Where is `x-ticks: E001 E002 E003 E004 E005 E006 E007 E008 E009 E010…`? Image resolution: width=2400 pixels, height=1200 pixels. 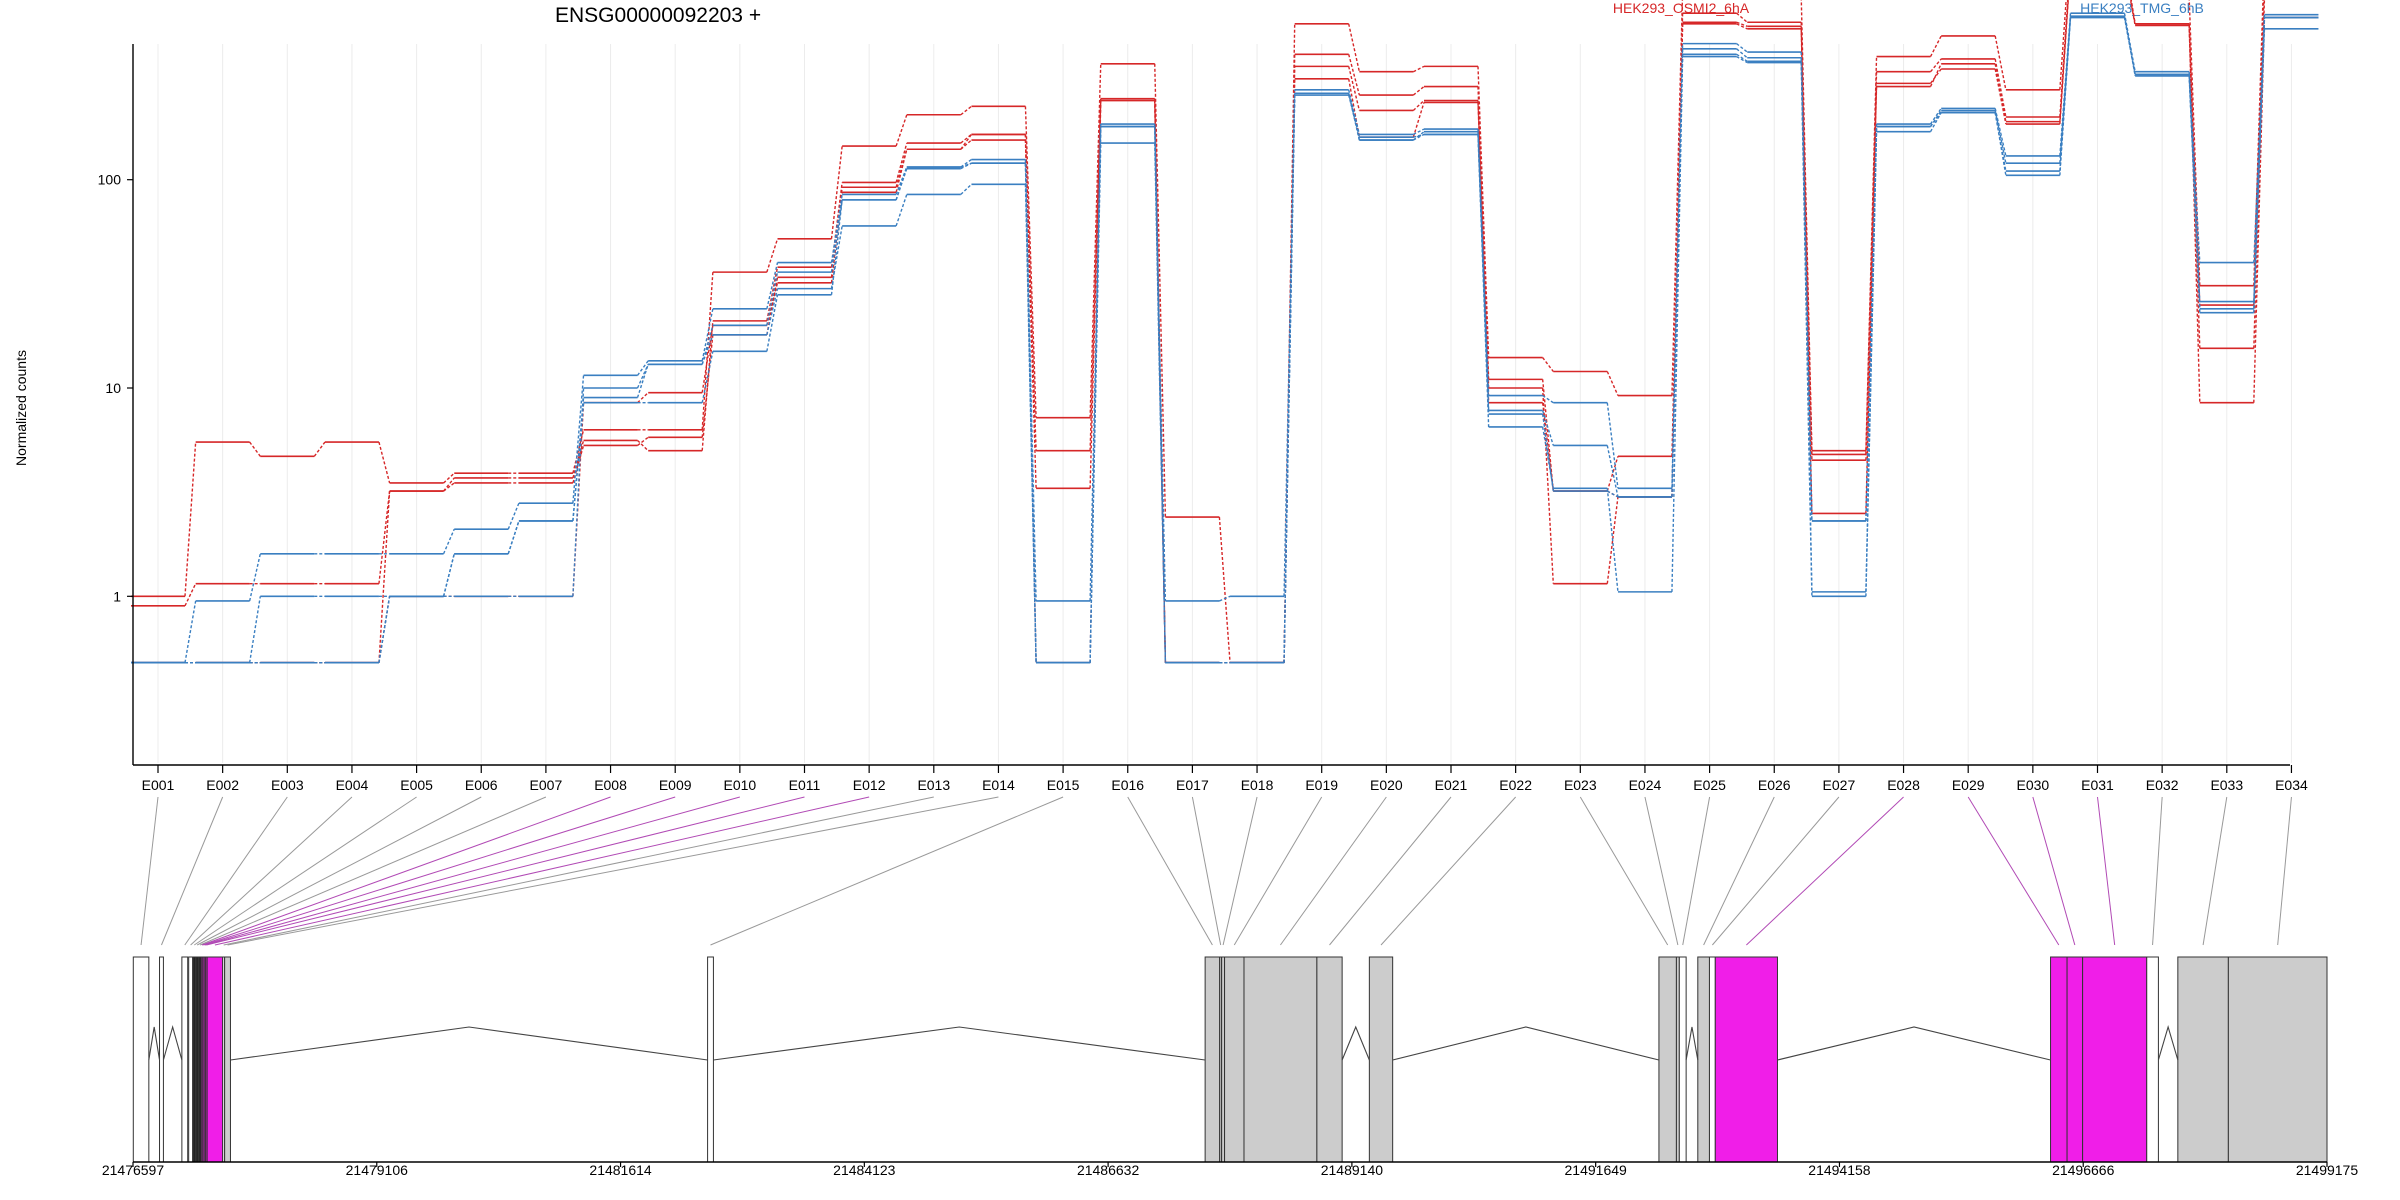 x-ticks: E001 E002 E003 E004 E005 E006 E007 E008 E009 E010… is located at coordinates (1225, 779).